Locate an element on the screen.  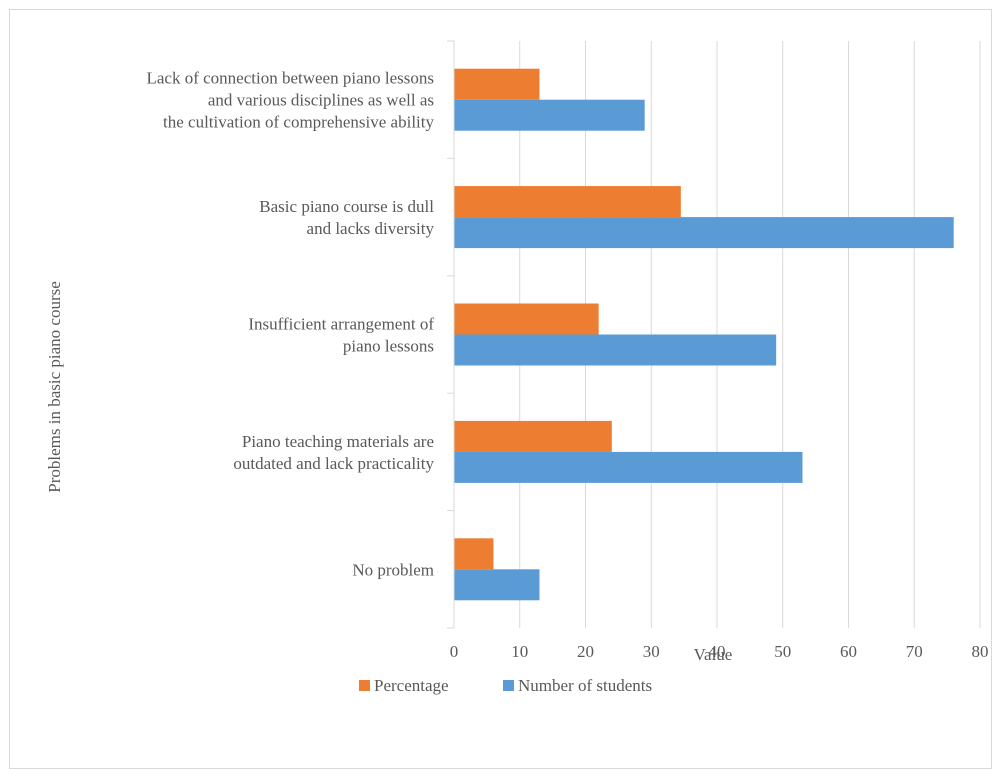
axes is located at coordinates (451, 334).